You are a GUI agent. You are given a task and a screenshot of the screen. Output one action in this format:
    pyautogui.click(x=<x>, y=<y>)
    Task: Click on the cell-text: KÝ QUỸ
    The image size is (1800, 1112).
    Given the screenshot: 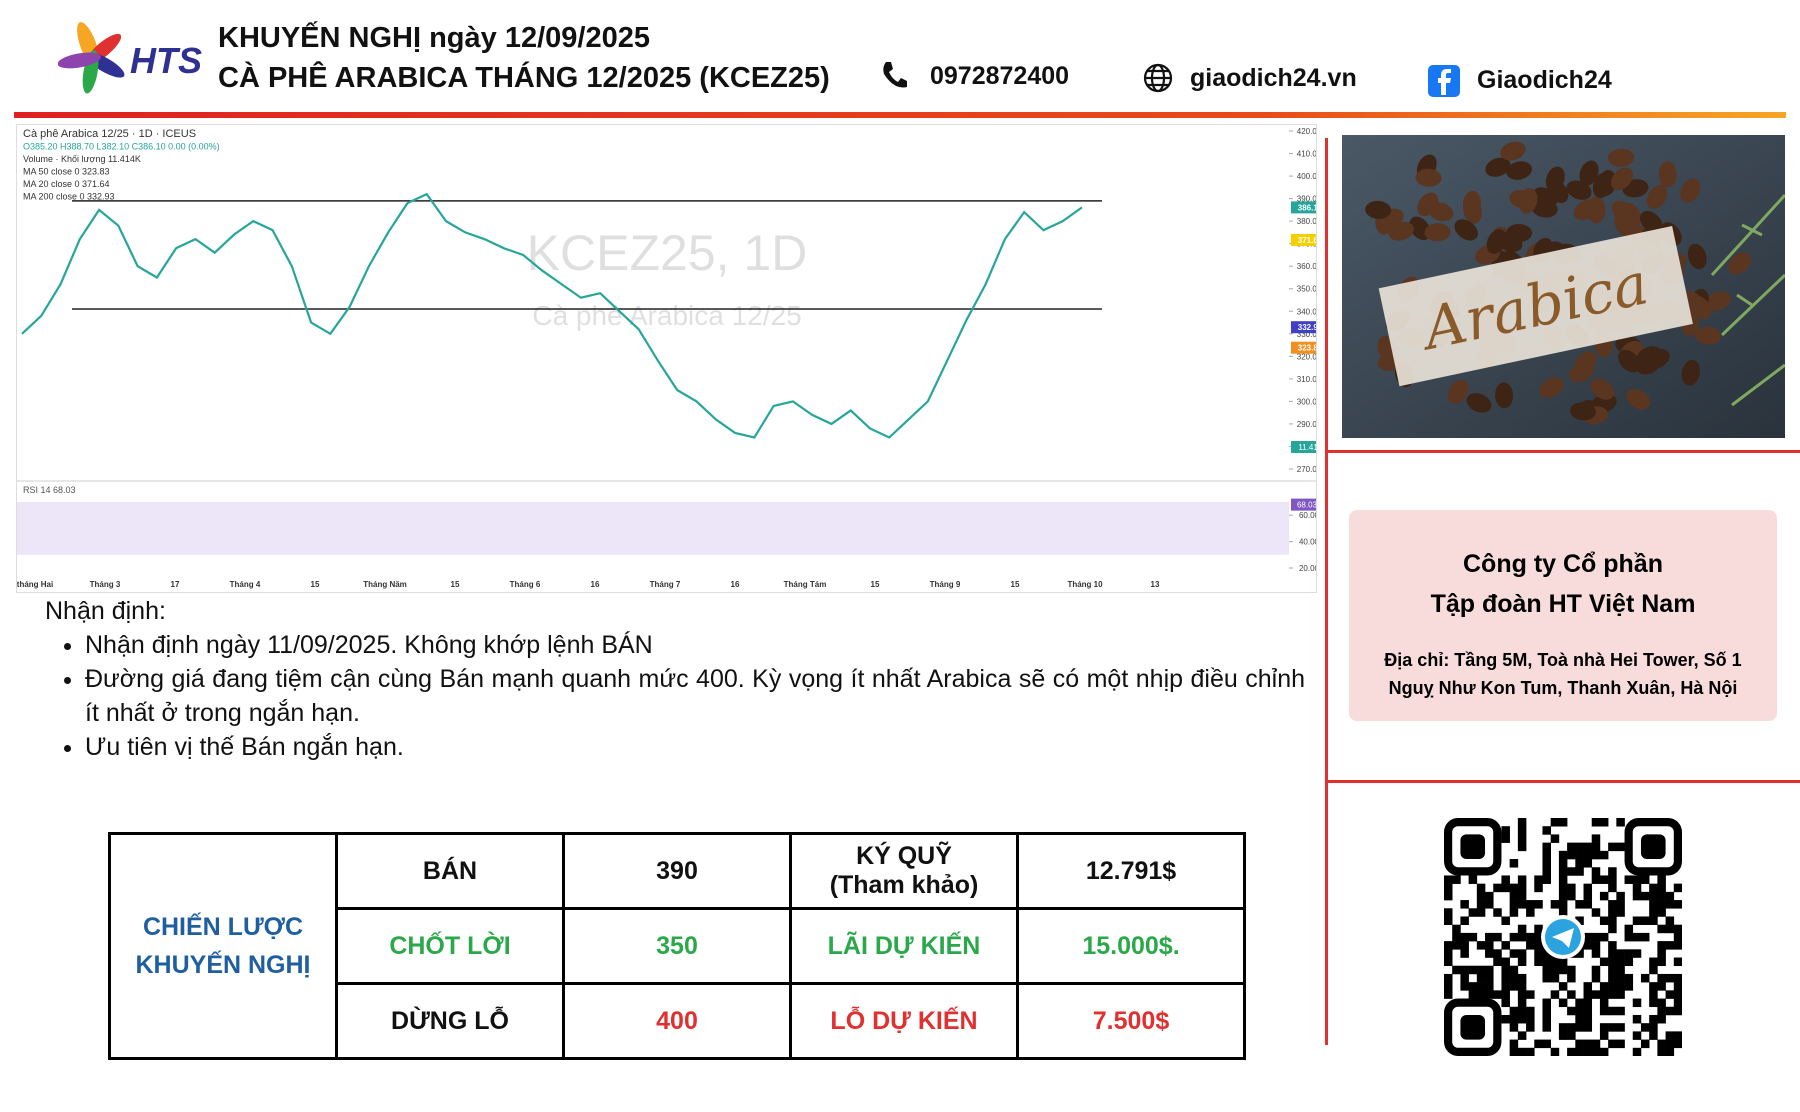 What is the action you would take?
    pyautogui.click(x=904, y=856)
    